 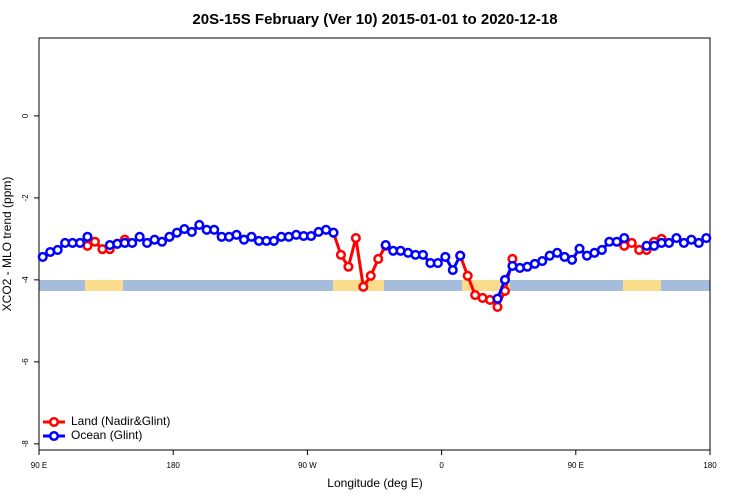 I want to click on legend-label: Ocean (Glint), so click(x=106, y=435).